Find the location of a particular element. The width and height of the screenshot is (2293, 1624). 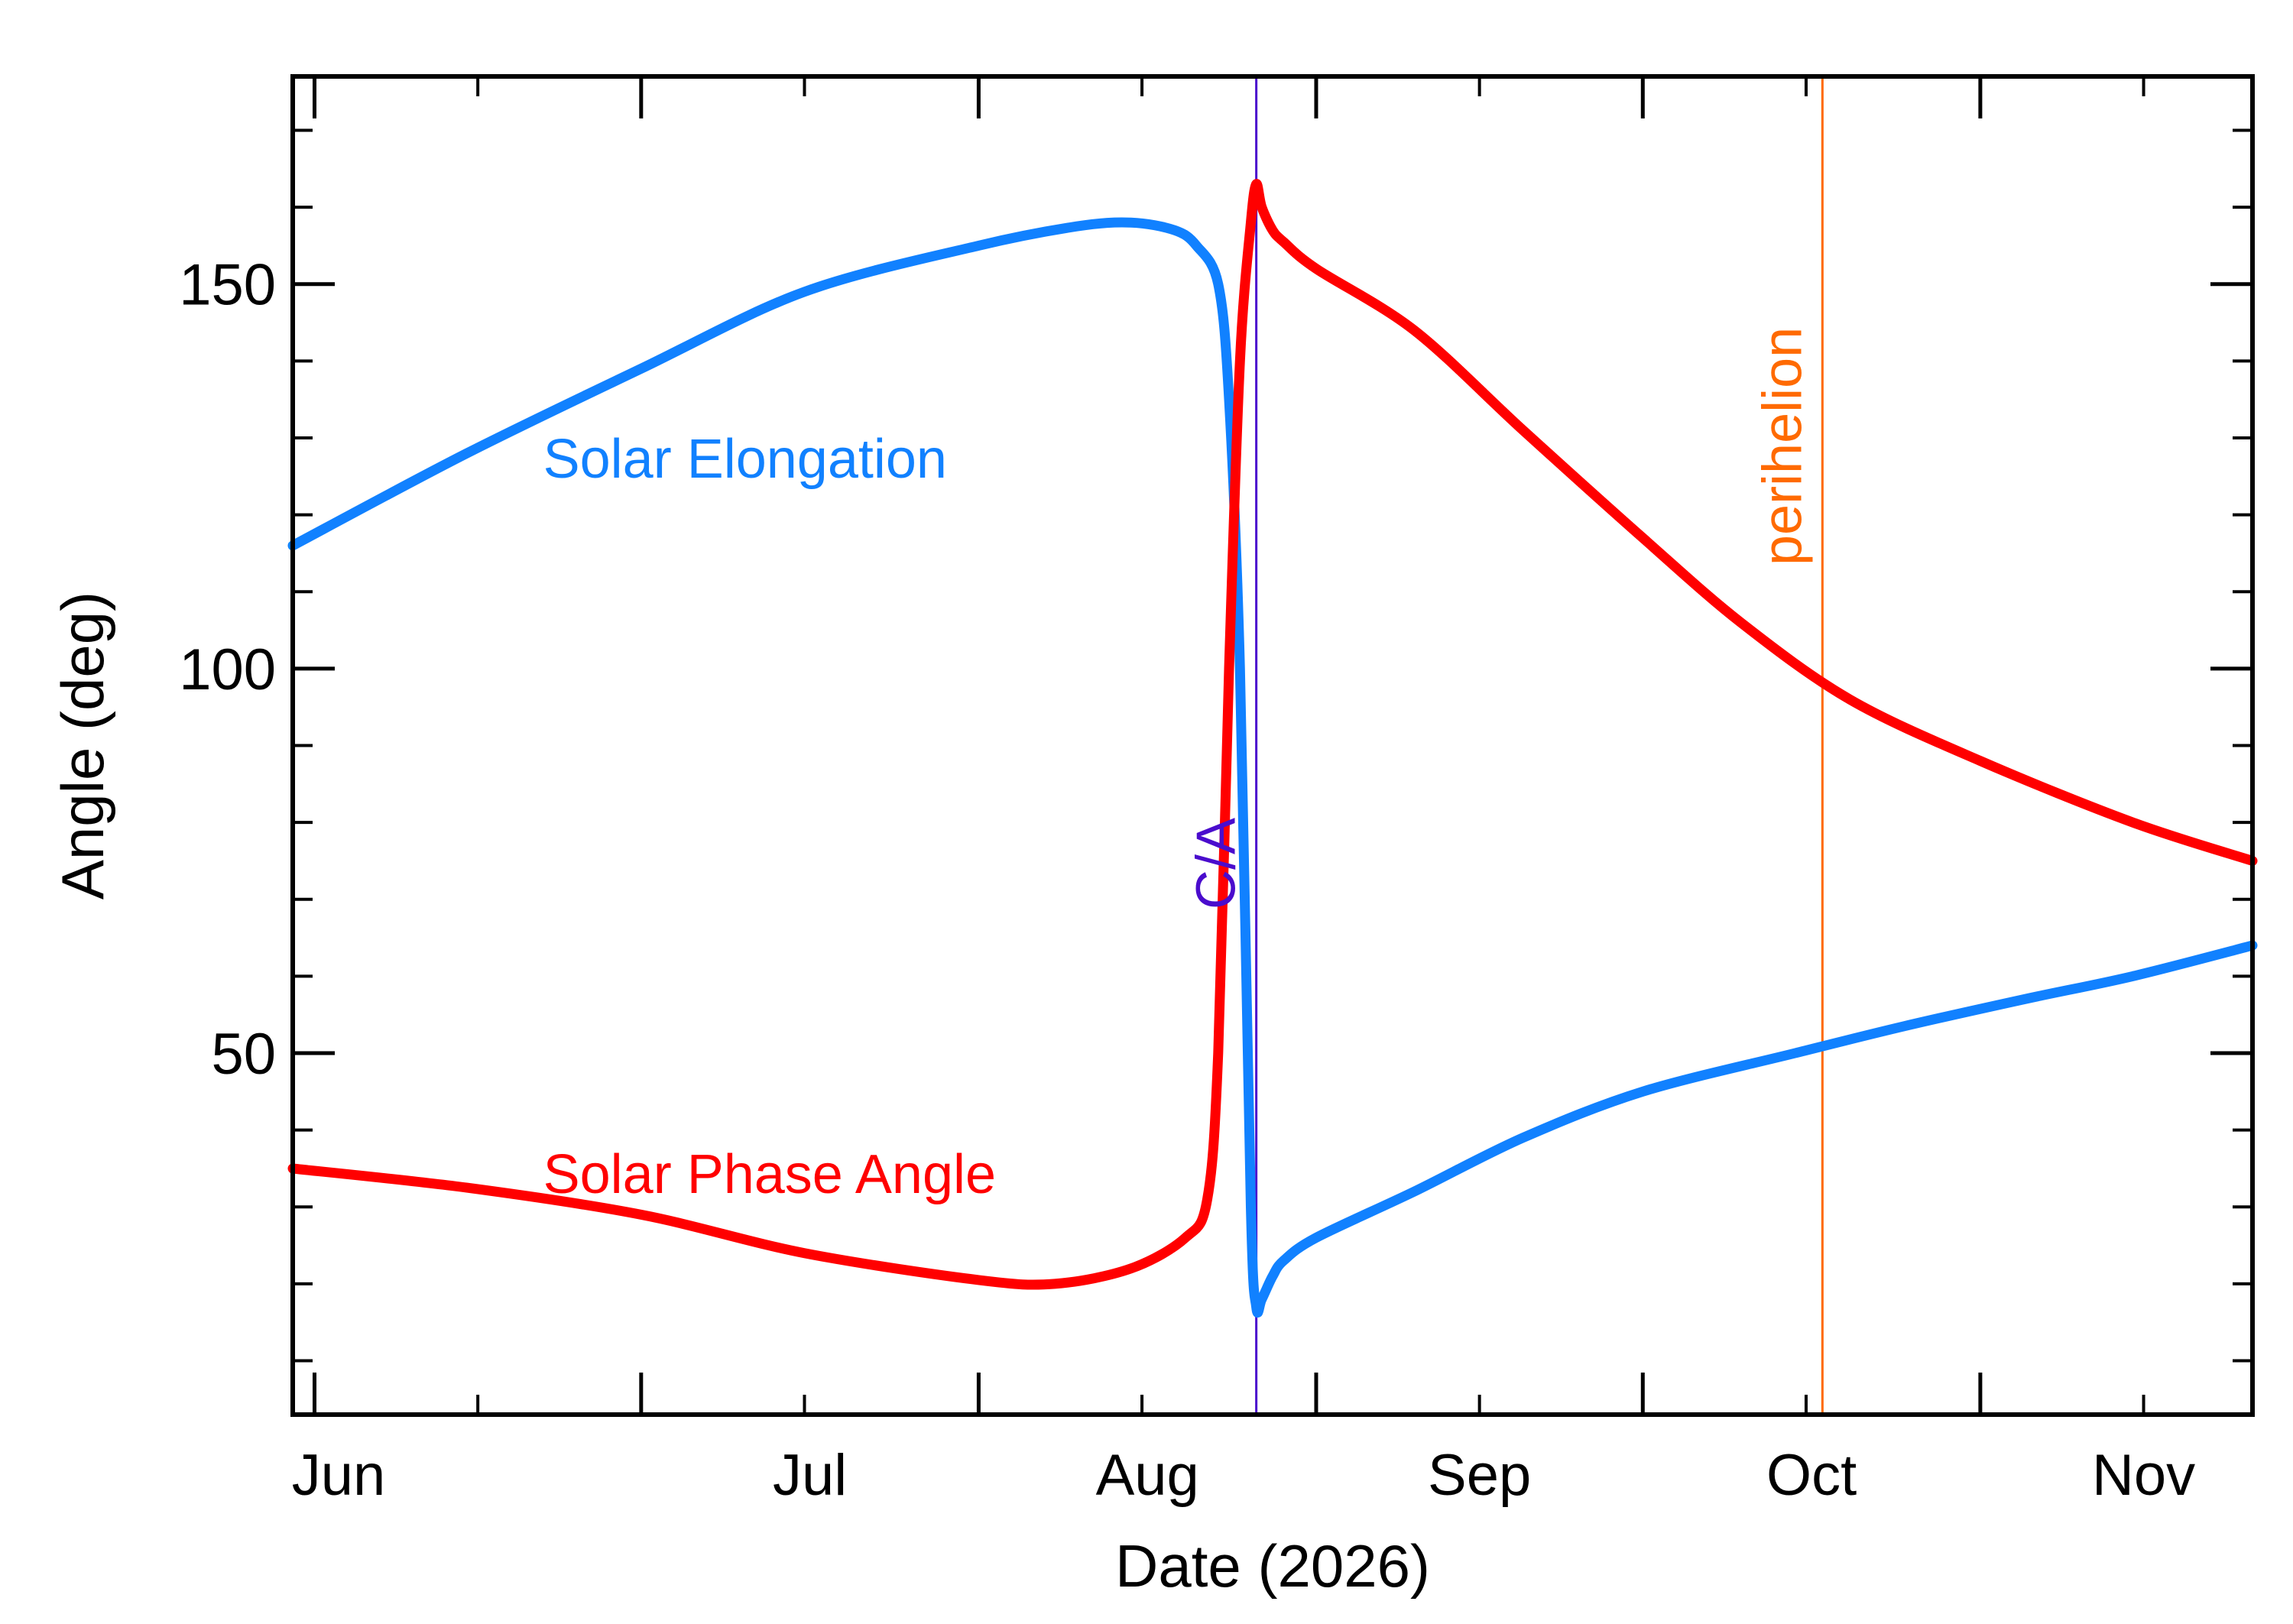

annotation-perihelion: perihelion is located at coordinates (1782, 446).